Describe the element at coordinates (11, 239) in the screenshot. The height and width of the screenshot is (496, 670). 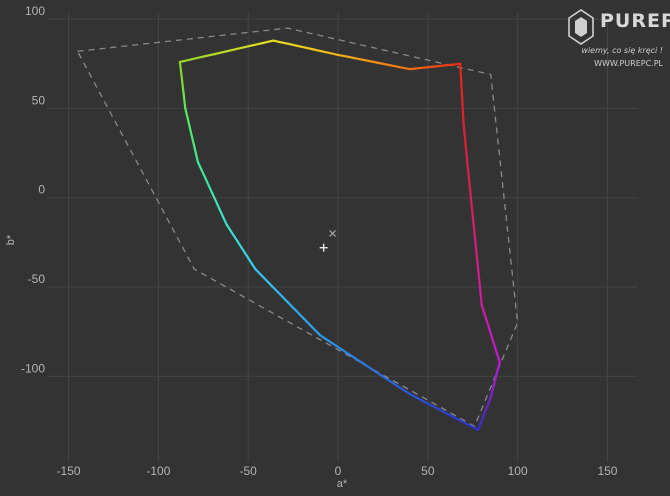
I see `y-axis-label: b*` at that location.